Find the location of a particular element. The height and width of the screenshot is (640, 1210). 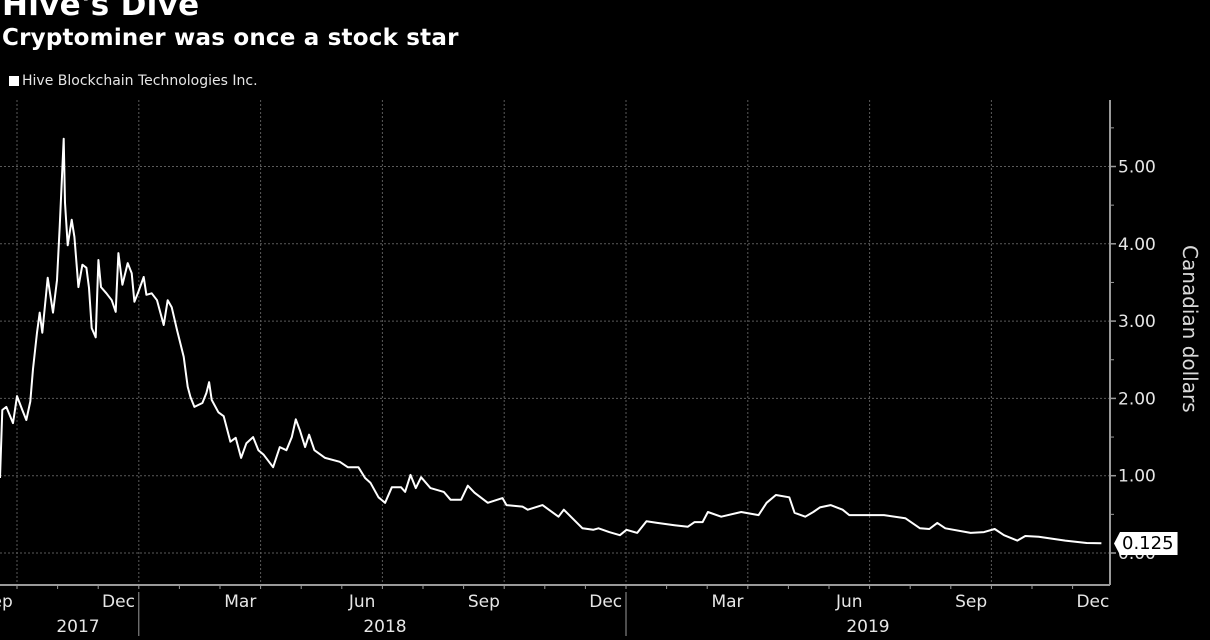

y-tick-label: 2.00 is located at coordinates (1137, 399).